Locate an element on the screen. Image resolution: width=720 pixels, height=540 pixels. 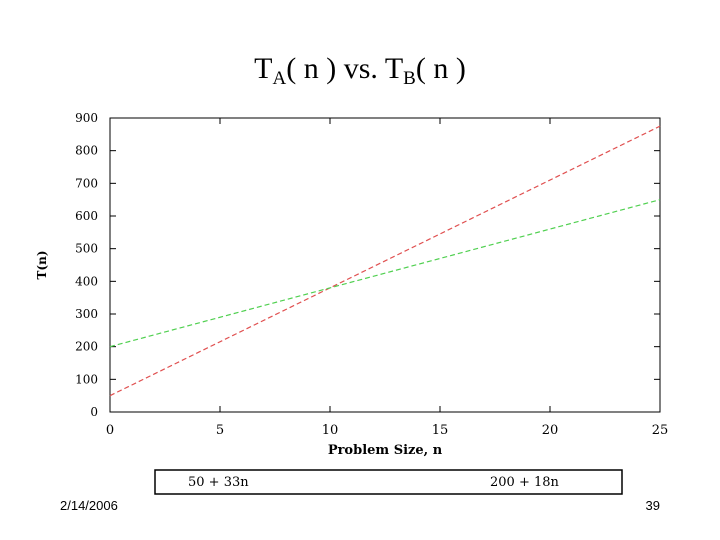
y-tick-label: 500 is located at coordinates (86, 249).